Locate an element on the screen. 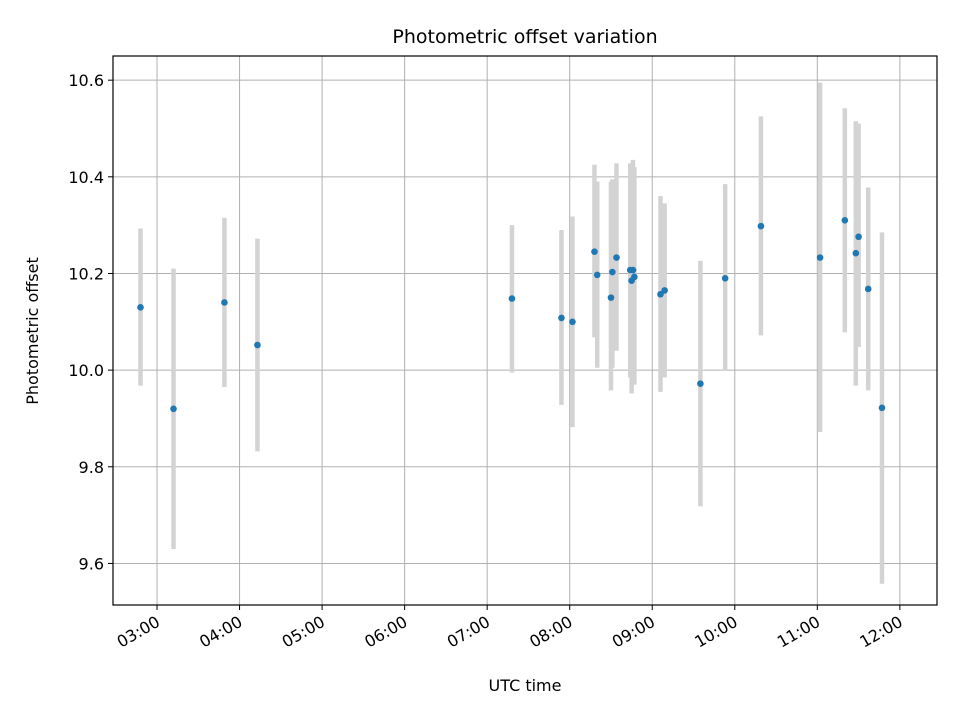  y-tick-label: 10.2 is located at coordinates (86, 273).